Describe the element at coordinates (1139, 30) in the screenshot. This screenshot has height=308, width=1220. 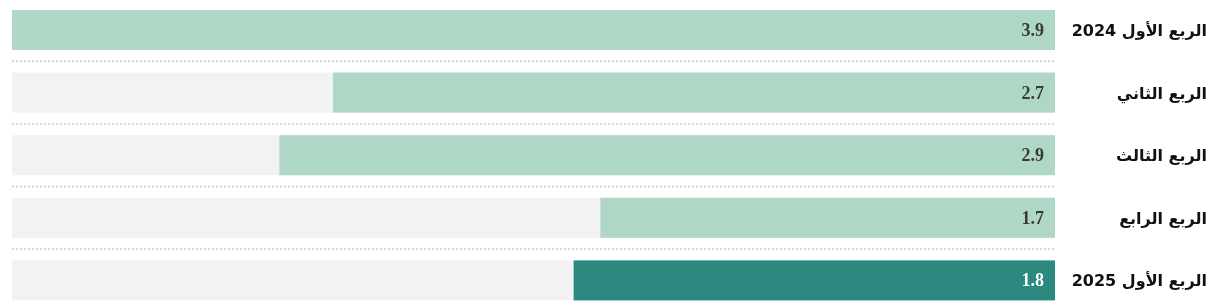
I see `y-tick-label: الربع الأول 2024` at that location.